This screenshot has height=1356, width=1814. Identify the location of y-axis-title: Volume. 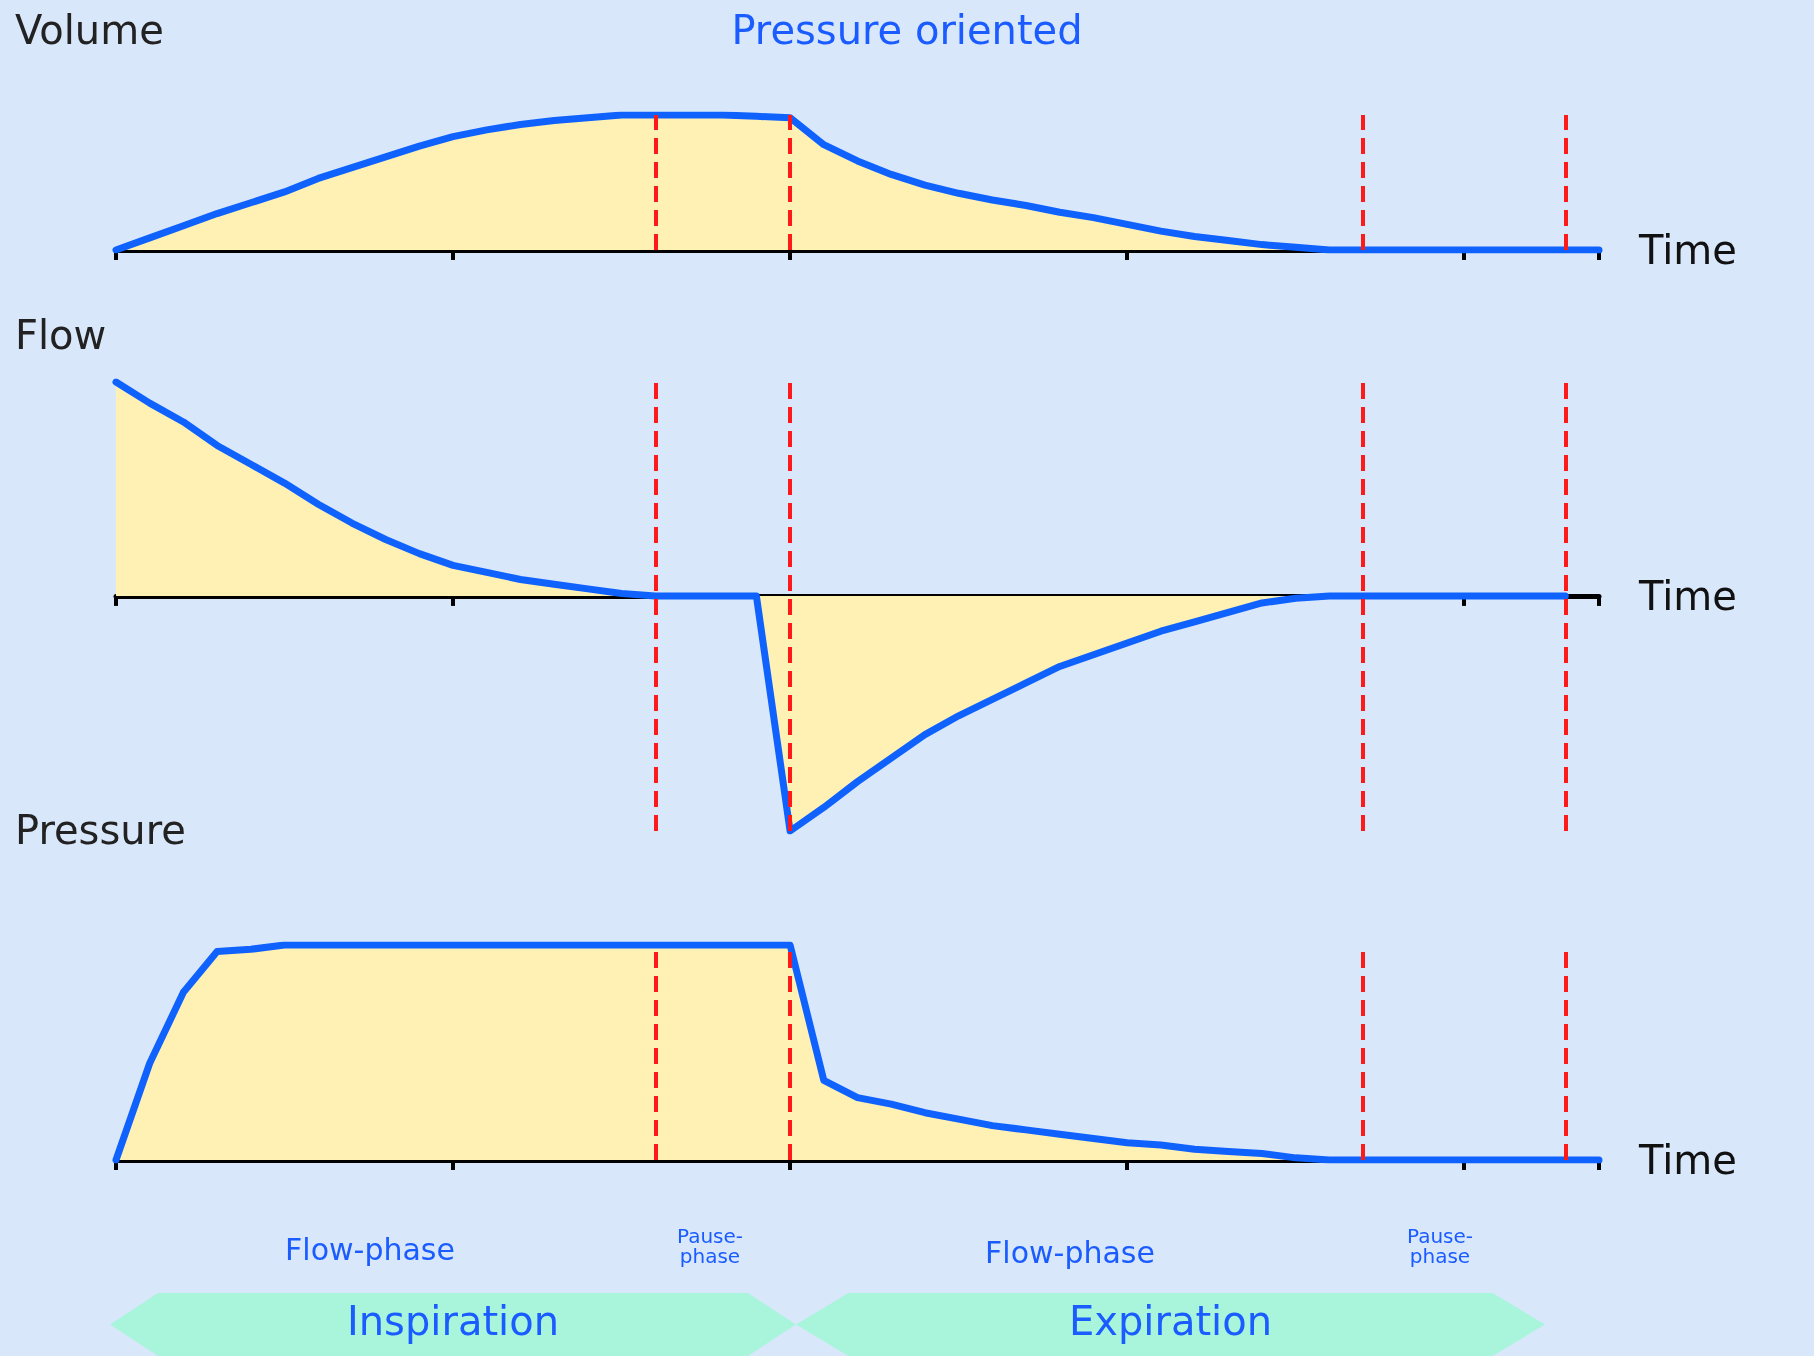
(89, 30).